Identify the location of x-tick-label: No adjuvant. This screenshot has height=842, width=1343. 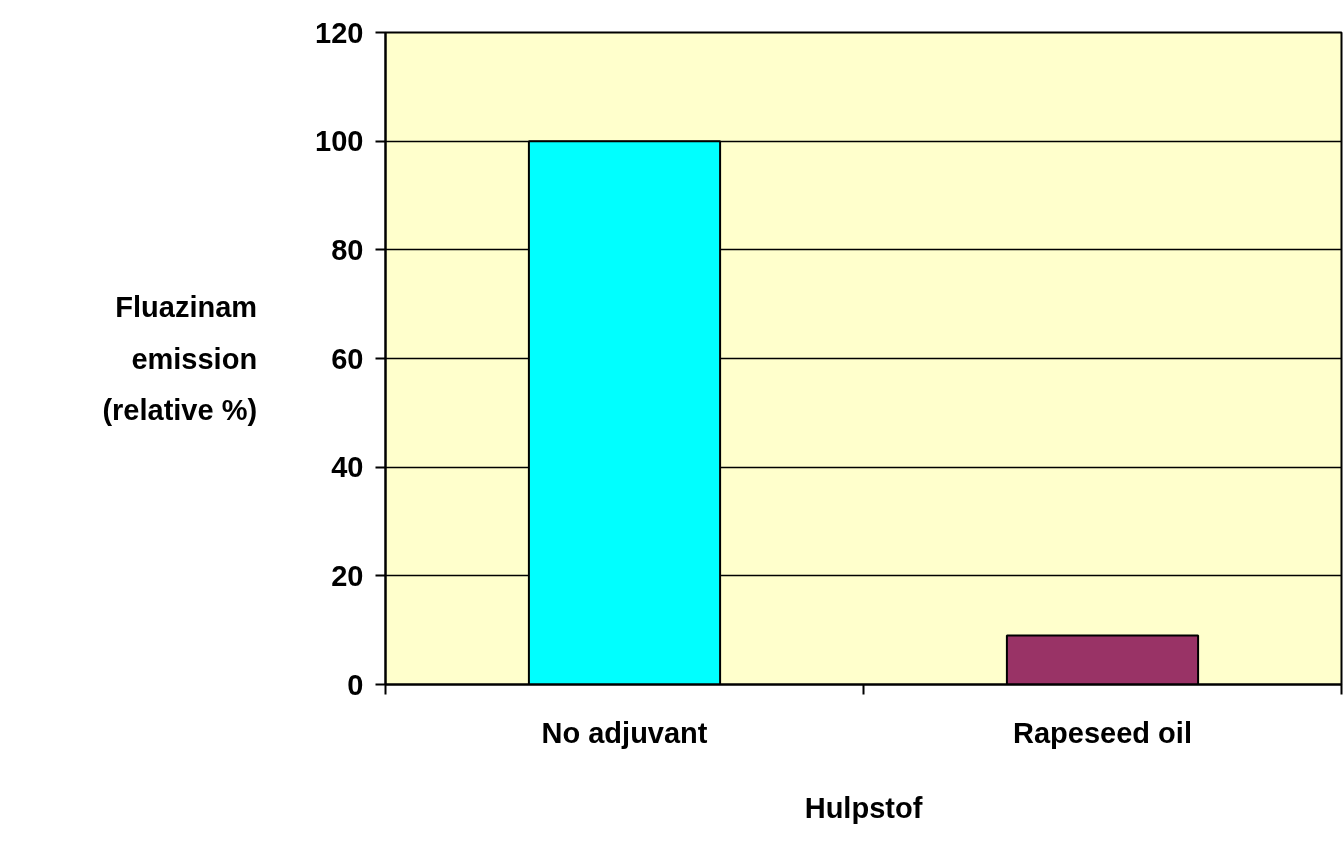
(624, 732).